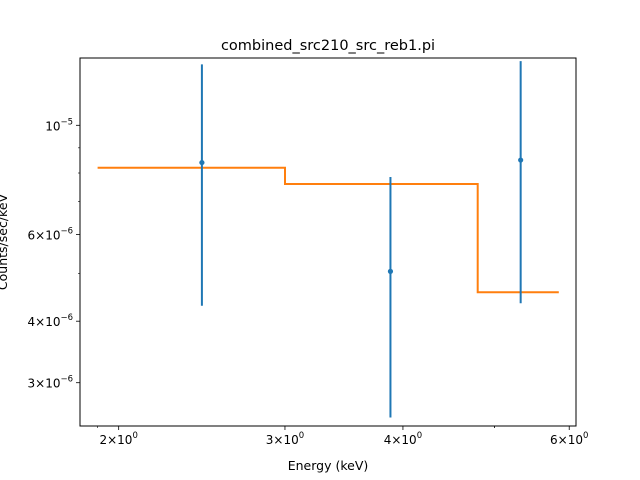 This screenshot has height=480, width=640. What do you see at coordinates (5, 241) in the screenshot?
I see `y-axis-label: Counts/sec/keV` at bounding box center [5, 241].